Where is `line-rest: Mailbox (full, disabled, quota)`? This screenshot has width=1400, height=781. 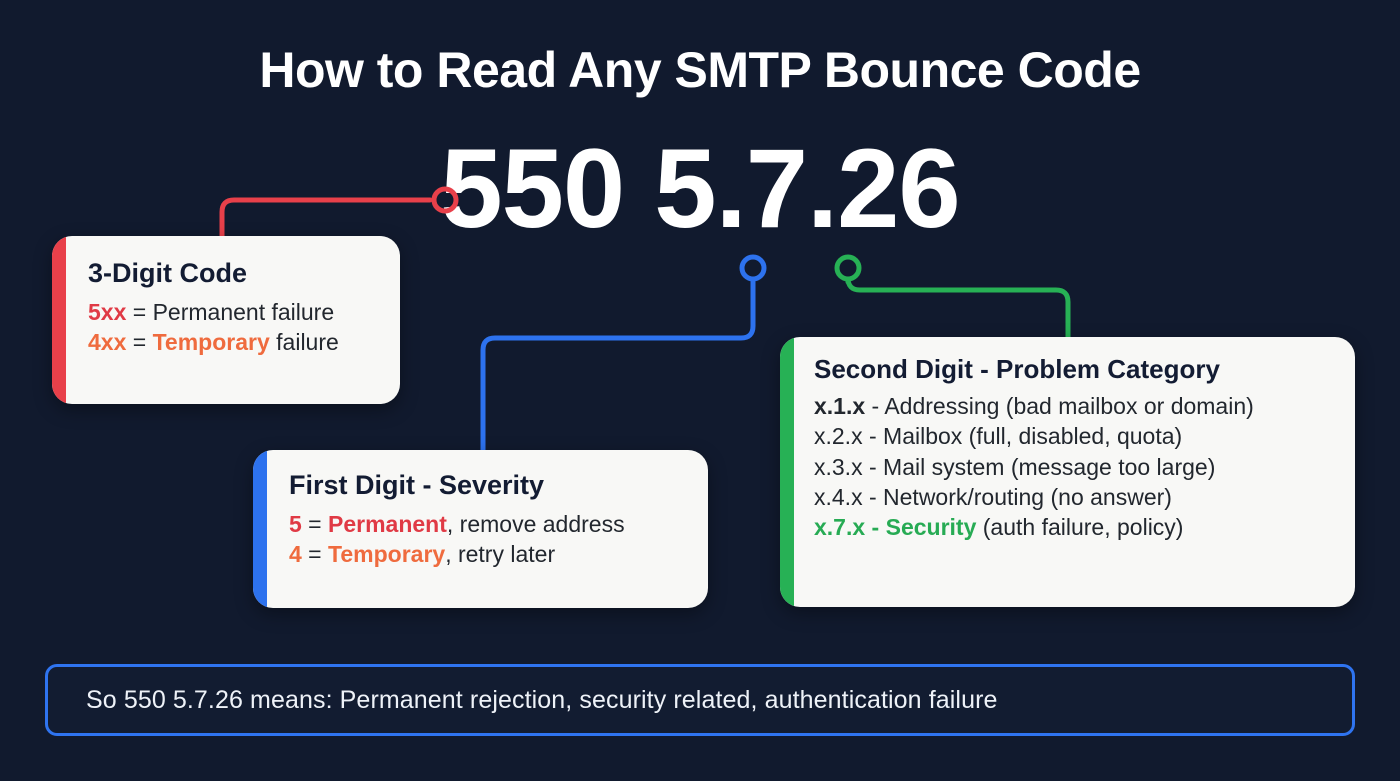 line-rest: Mailbox (full, disabled, quota) is located at coordinates (1033, 436).